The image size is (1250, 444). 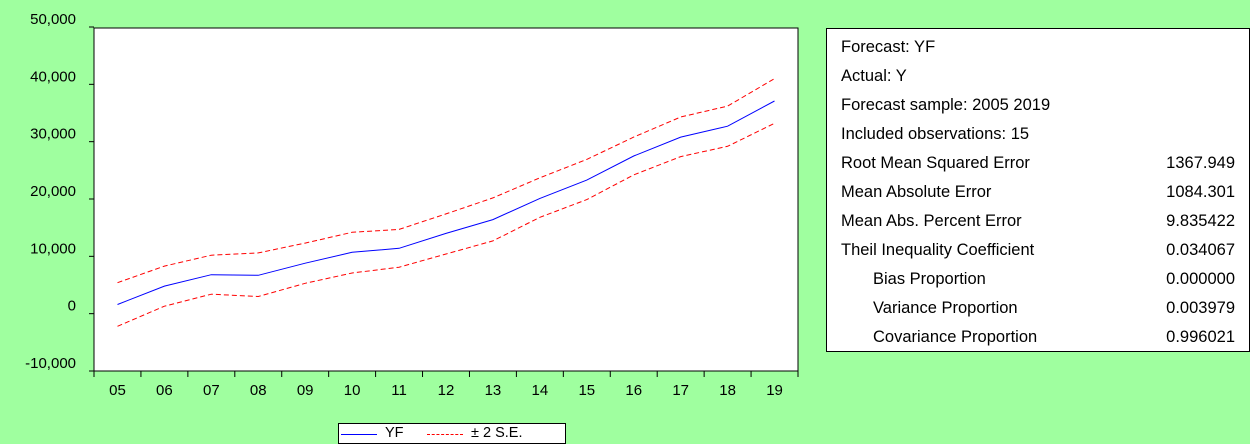 I want to click on legend-swatch-se, so click(x=445, y=434).